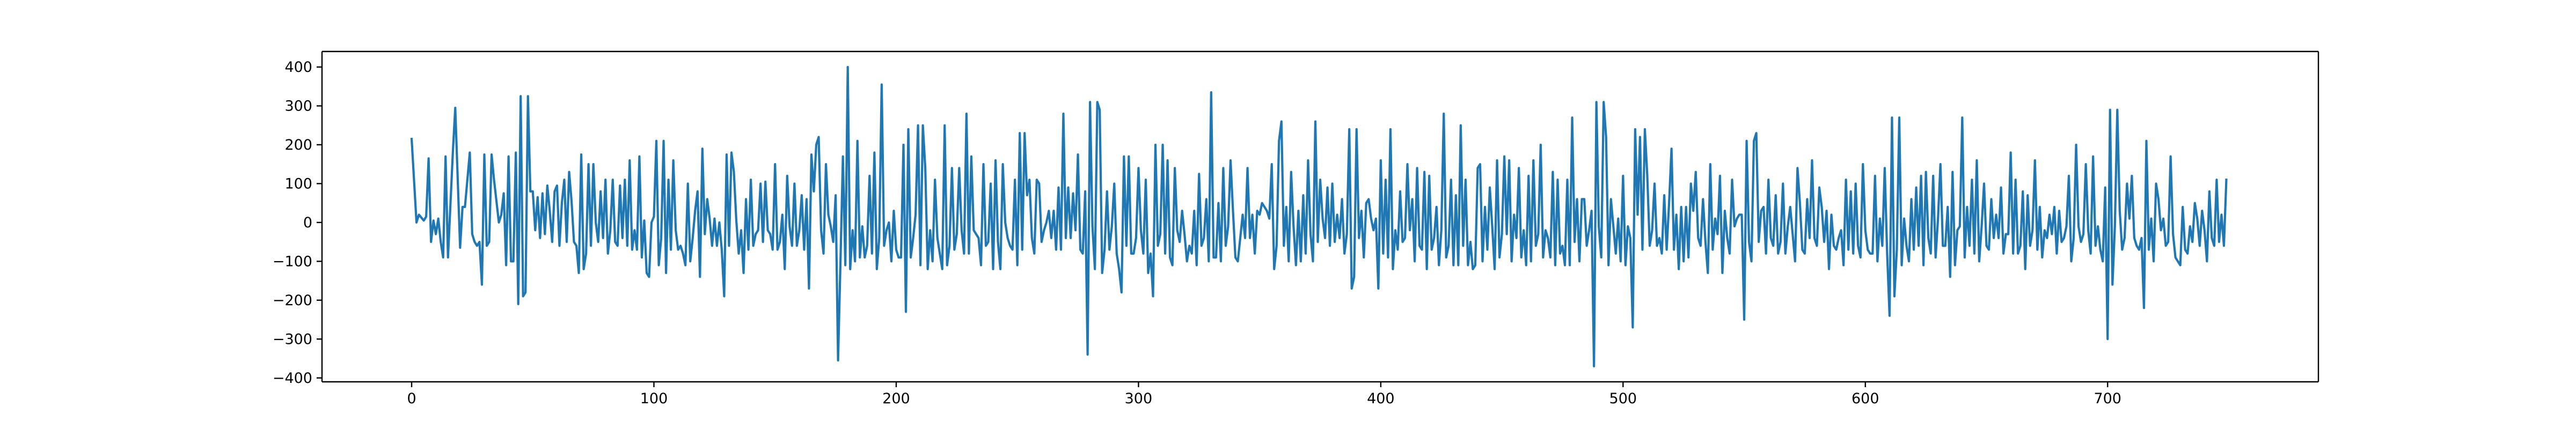 This screenshot has width=2576, height=429. Describe the element at coordinates (292, 378) in the screenshot. I see `y-tick-label: −400` at that location.